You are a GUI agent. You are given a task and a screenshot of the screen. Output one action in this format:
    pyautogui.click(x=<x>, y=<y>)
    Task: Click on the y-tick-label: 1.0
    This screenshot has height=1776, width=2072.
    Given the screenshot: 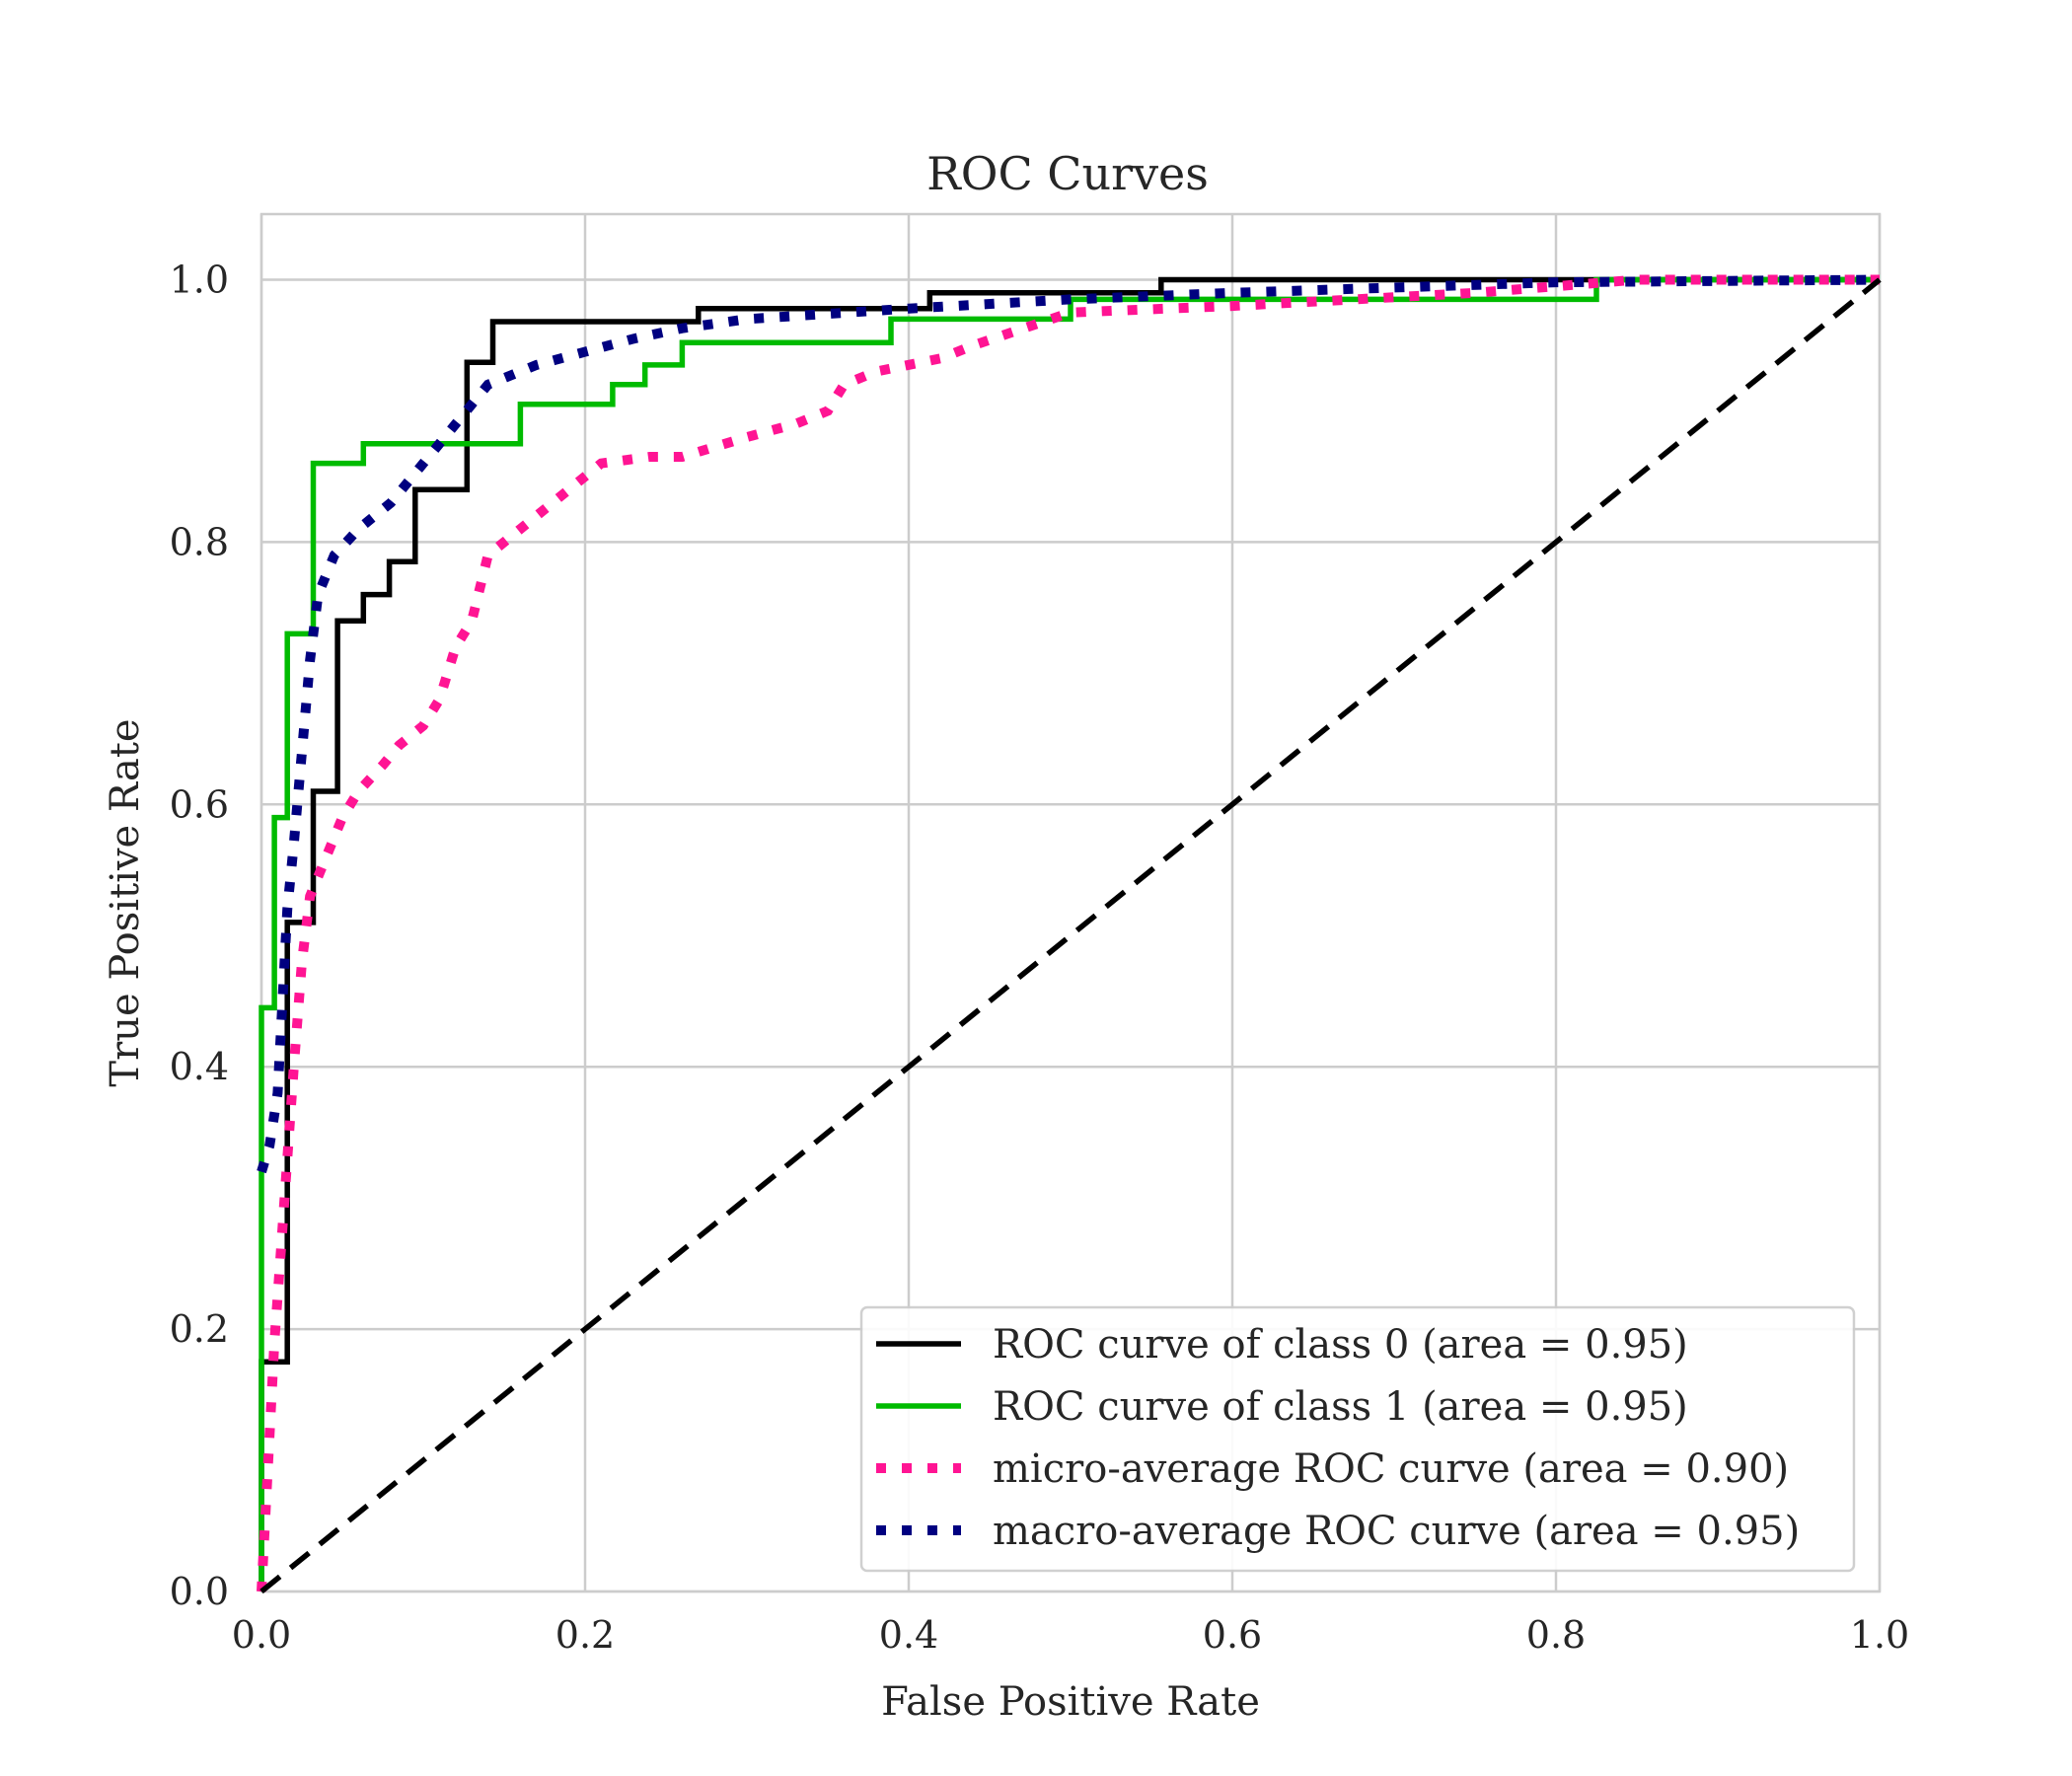 What is the action you would take?
    pyautogui.click(x=200, y=279)
    